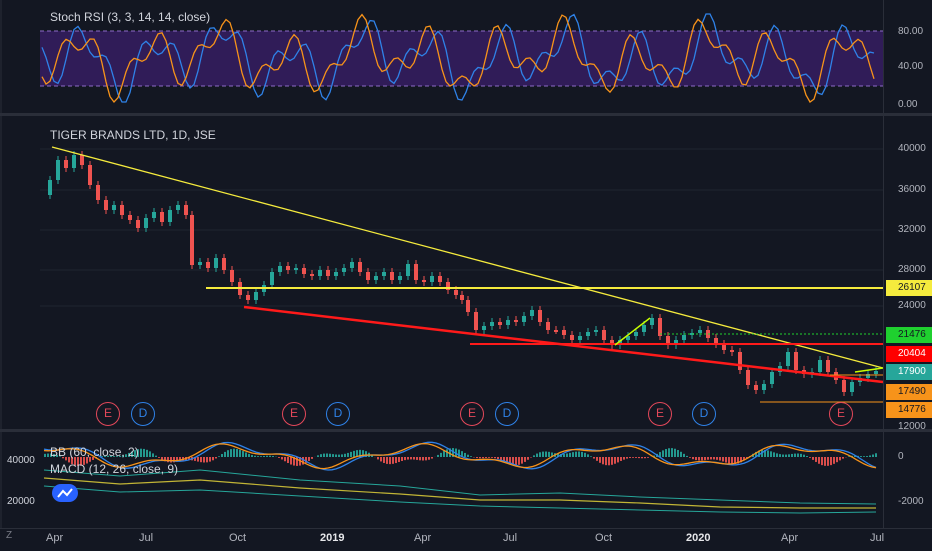  Describe the element at coordinates (510, 538) in the screenshot. I see `time-label-jul: Jul` at that location.